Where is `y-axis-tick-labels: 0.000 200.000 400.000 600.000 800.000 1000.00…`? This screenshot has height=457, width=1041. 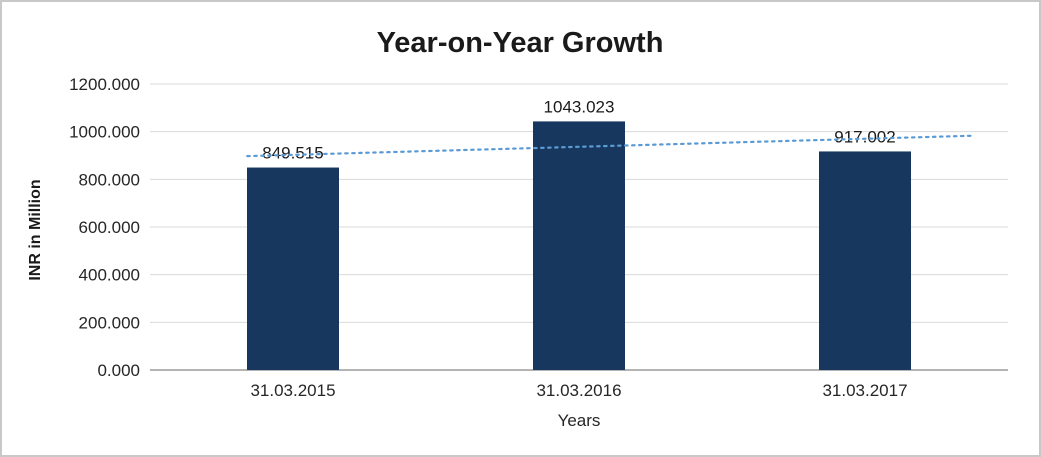
y-axis-tick-labels: 0.000 200.000 400.000 600.000 800.000 1000.00… is located at coordinates (104, 227).